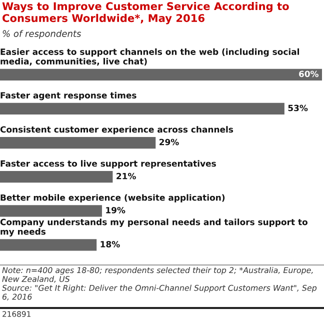 The image size is (324, 323). I want to click on data-label: 53%, so click(298, 108).